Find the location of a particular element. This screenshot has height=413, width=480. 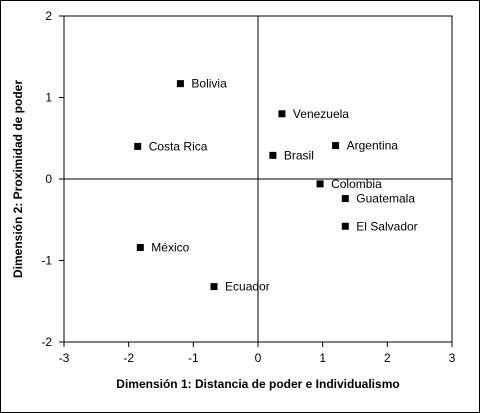

data-point-label: Costa Rica is located at coordinates (178, 146).